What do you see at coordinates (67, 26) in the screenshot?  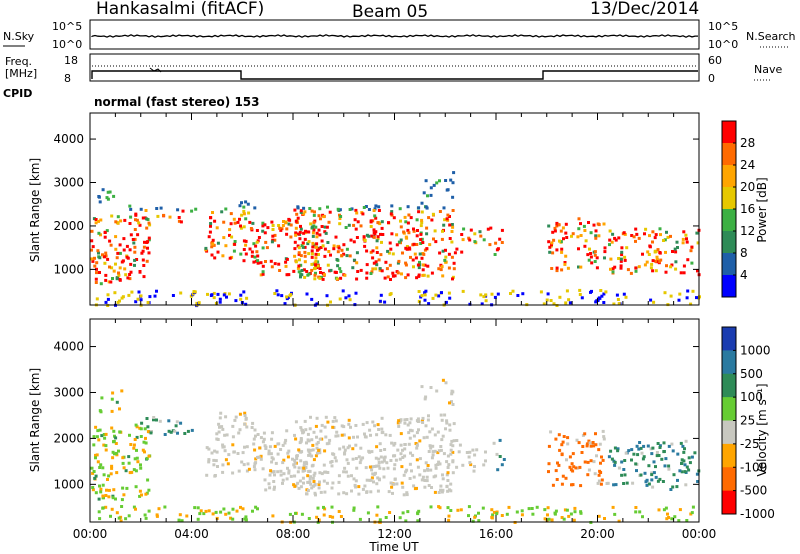 I see `noise-left-tick-high: 10^5` at bounding box center [67, 26].